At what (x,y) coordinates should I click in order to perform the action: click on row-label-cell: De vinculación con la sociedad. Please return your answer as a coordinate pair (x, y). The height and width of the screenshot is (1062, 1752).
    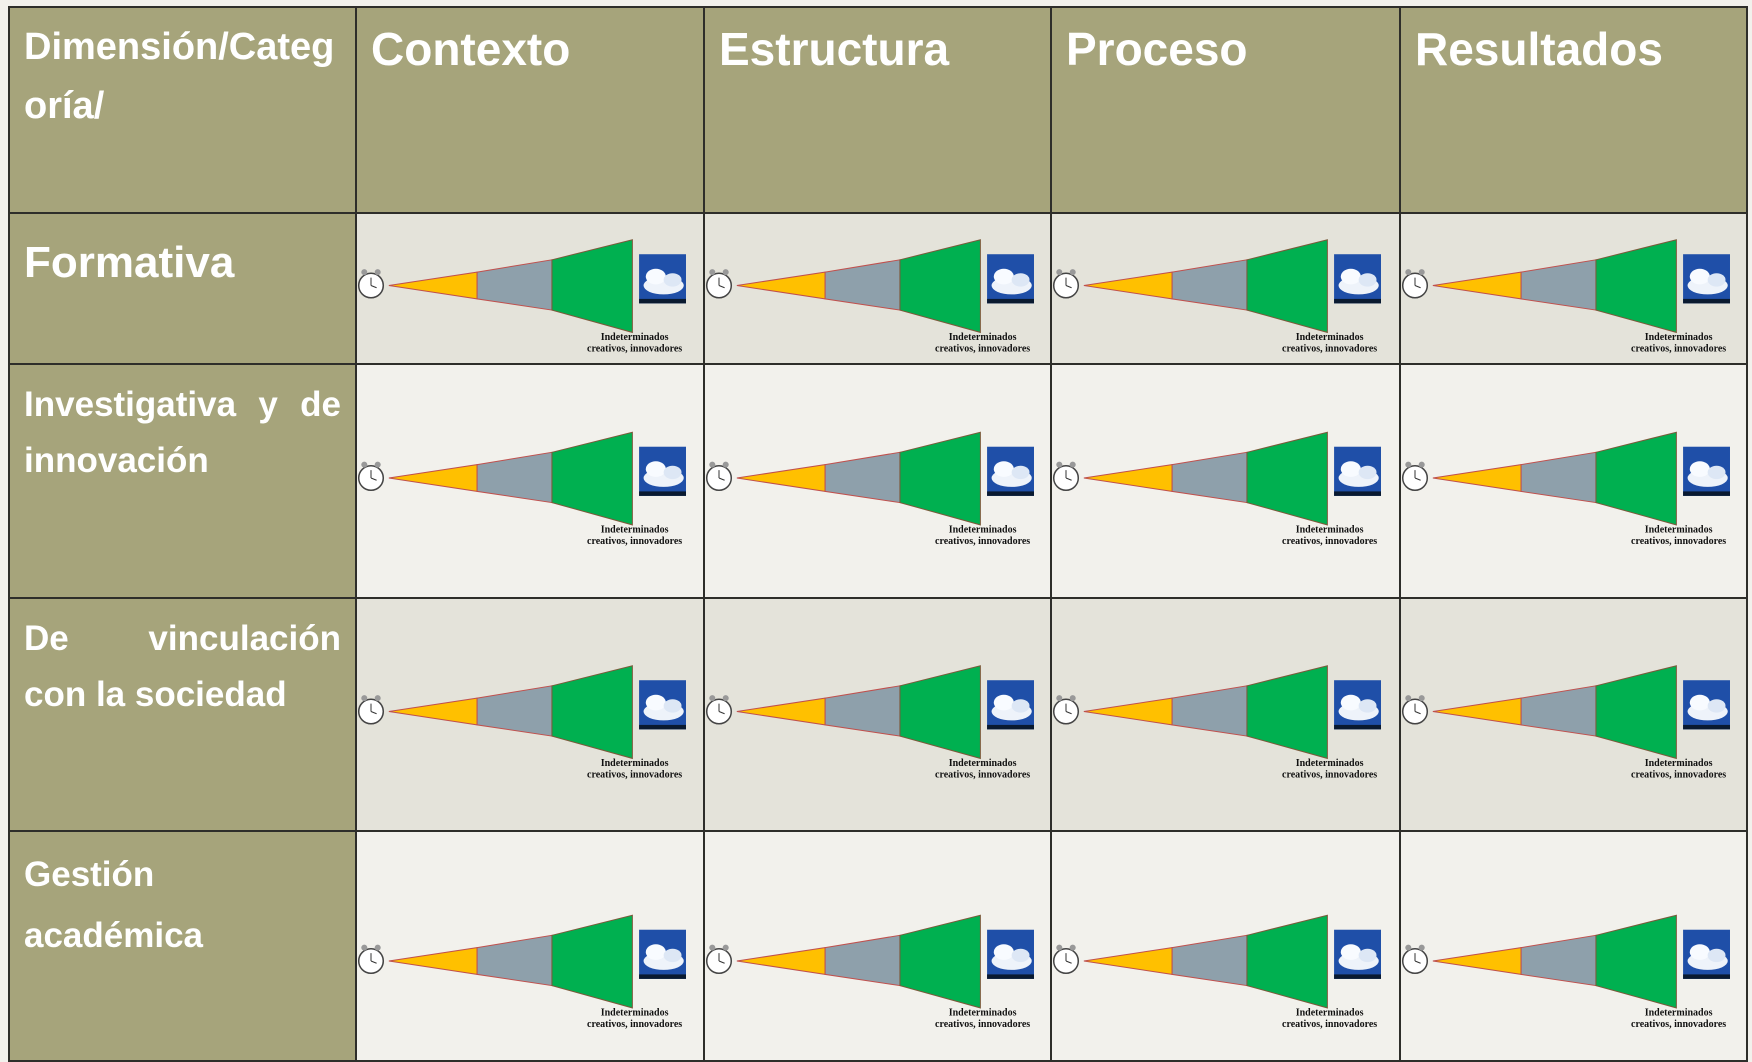
    Looking at the image, I should click on (182, 714).